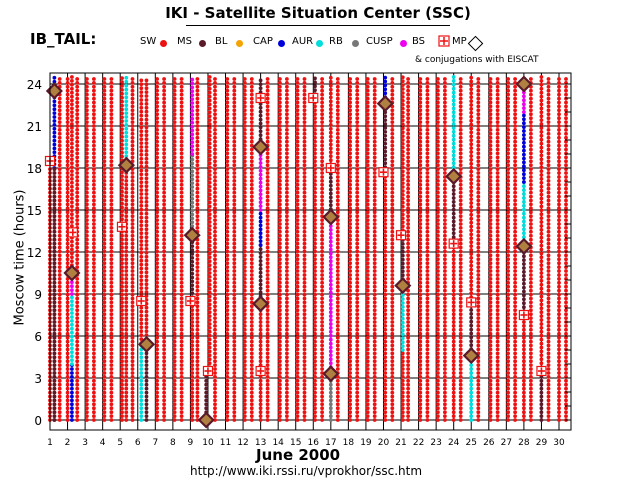 This screenshot has width=636, height=500. What do you see at coordinates (330, 388) in the screenshot?
I see `region-point-rb` at bounding box center [330, 388].